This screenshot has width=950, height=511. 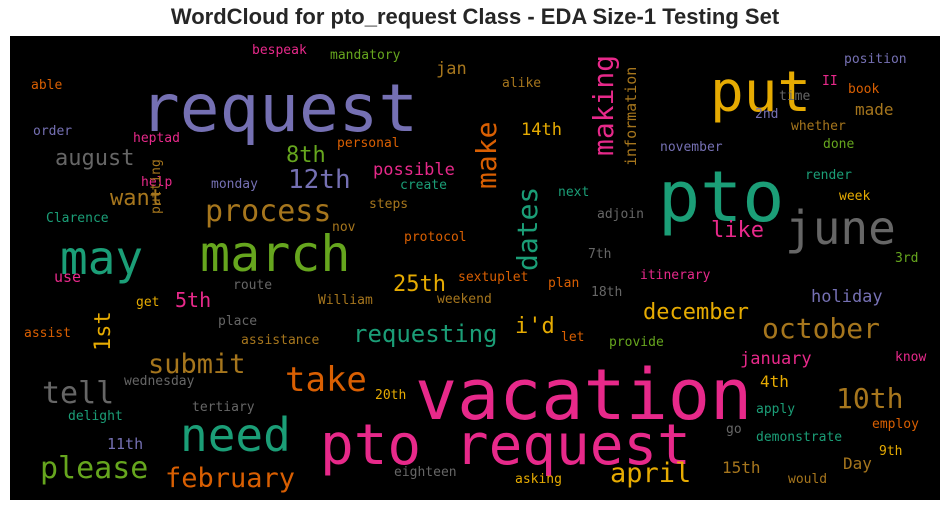 I want to click on word-tell: tell, so click(x=78, y=393).